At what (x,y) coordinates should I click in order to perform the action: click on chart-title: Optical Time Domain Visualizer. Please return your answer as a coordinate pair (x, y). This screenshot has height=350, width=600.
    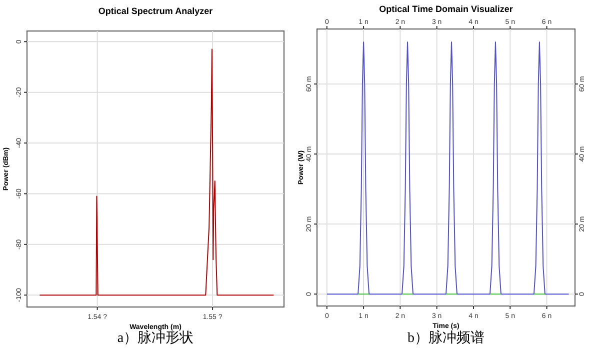
    Looking at the image, I should click on (446, 9).